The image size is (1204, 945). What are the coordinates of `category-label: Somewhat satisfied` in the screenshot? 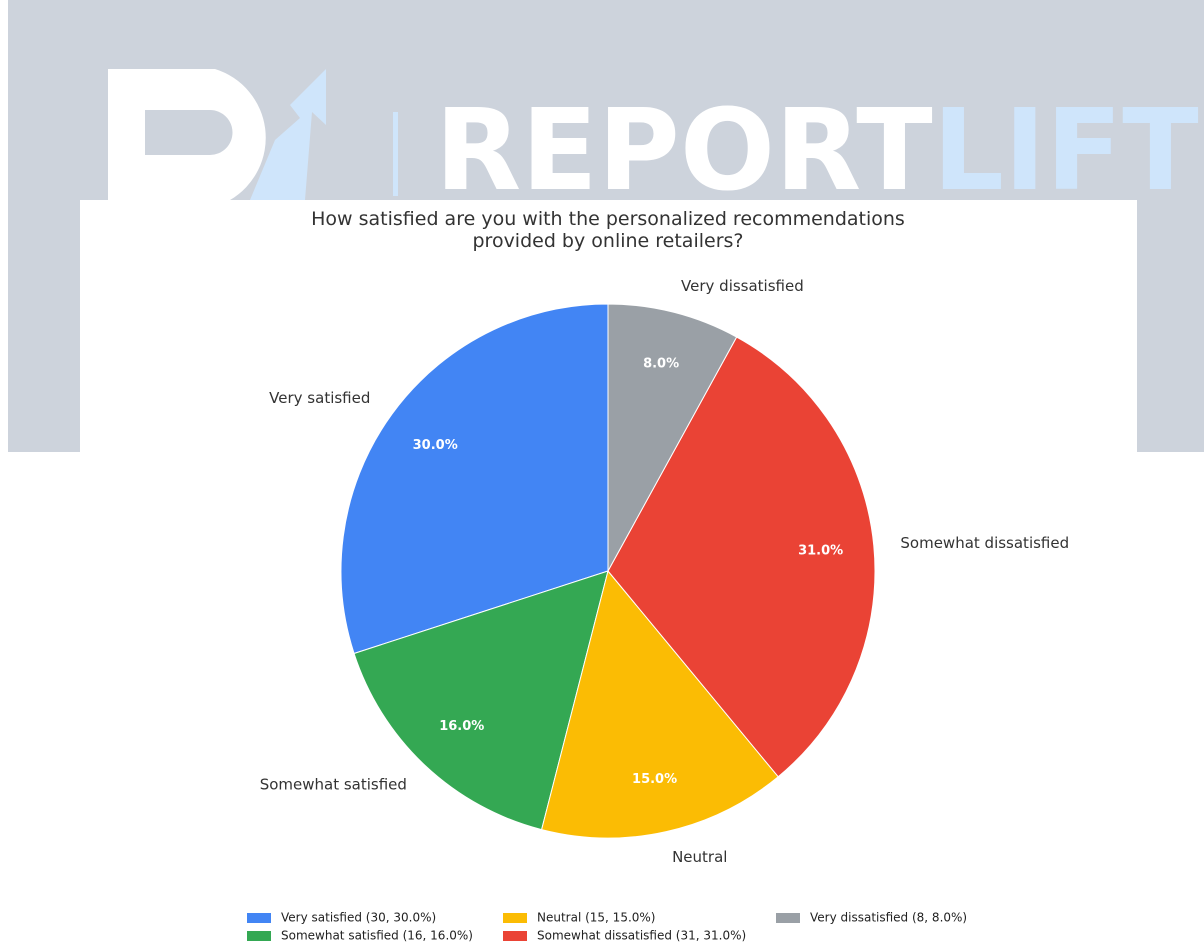 It's located at (333, 785).